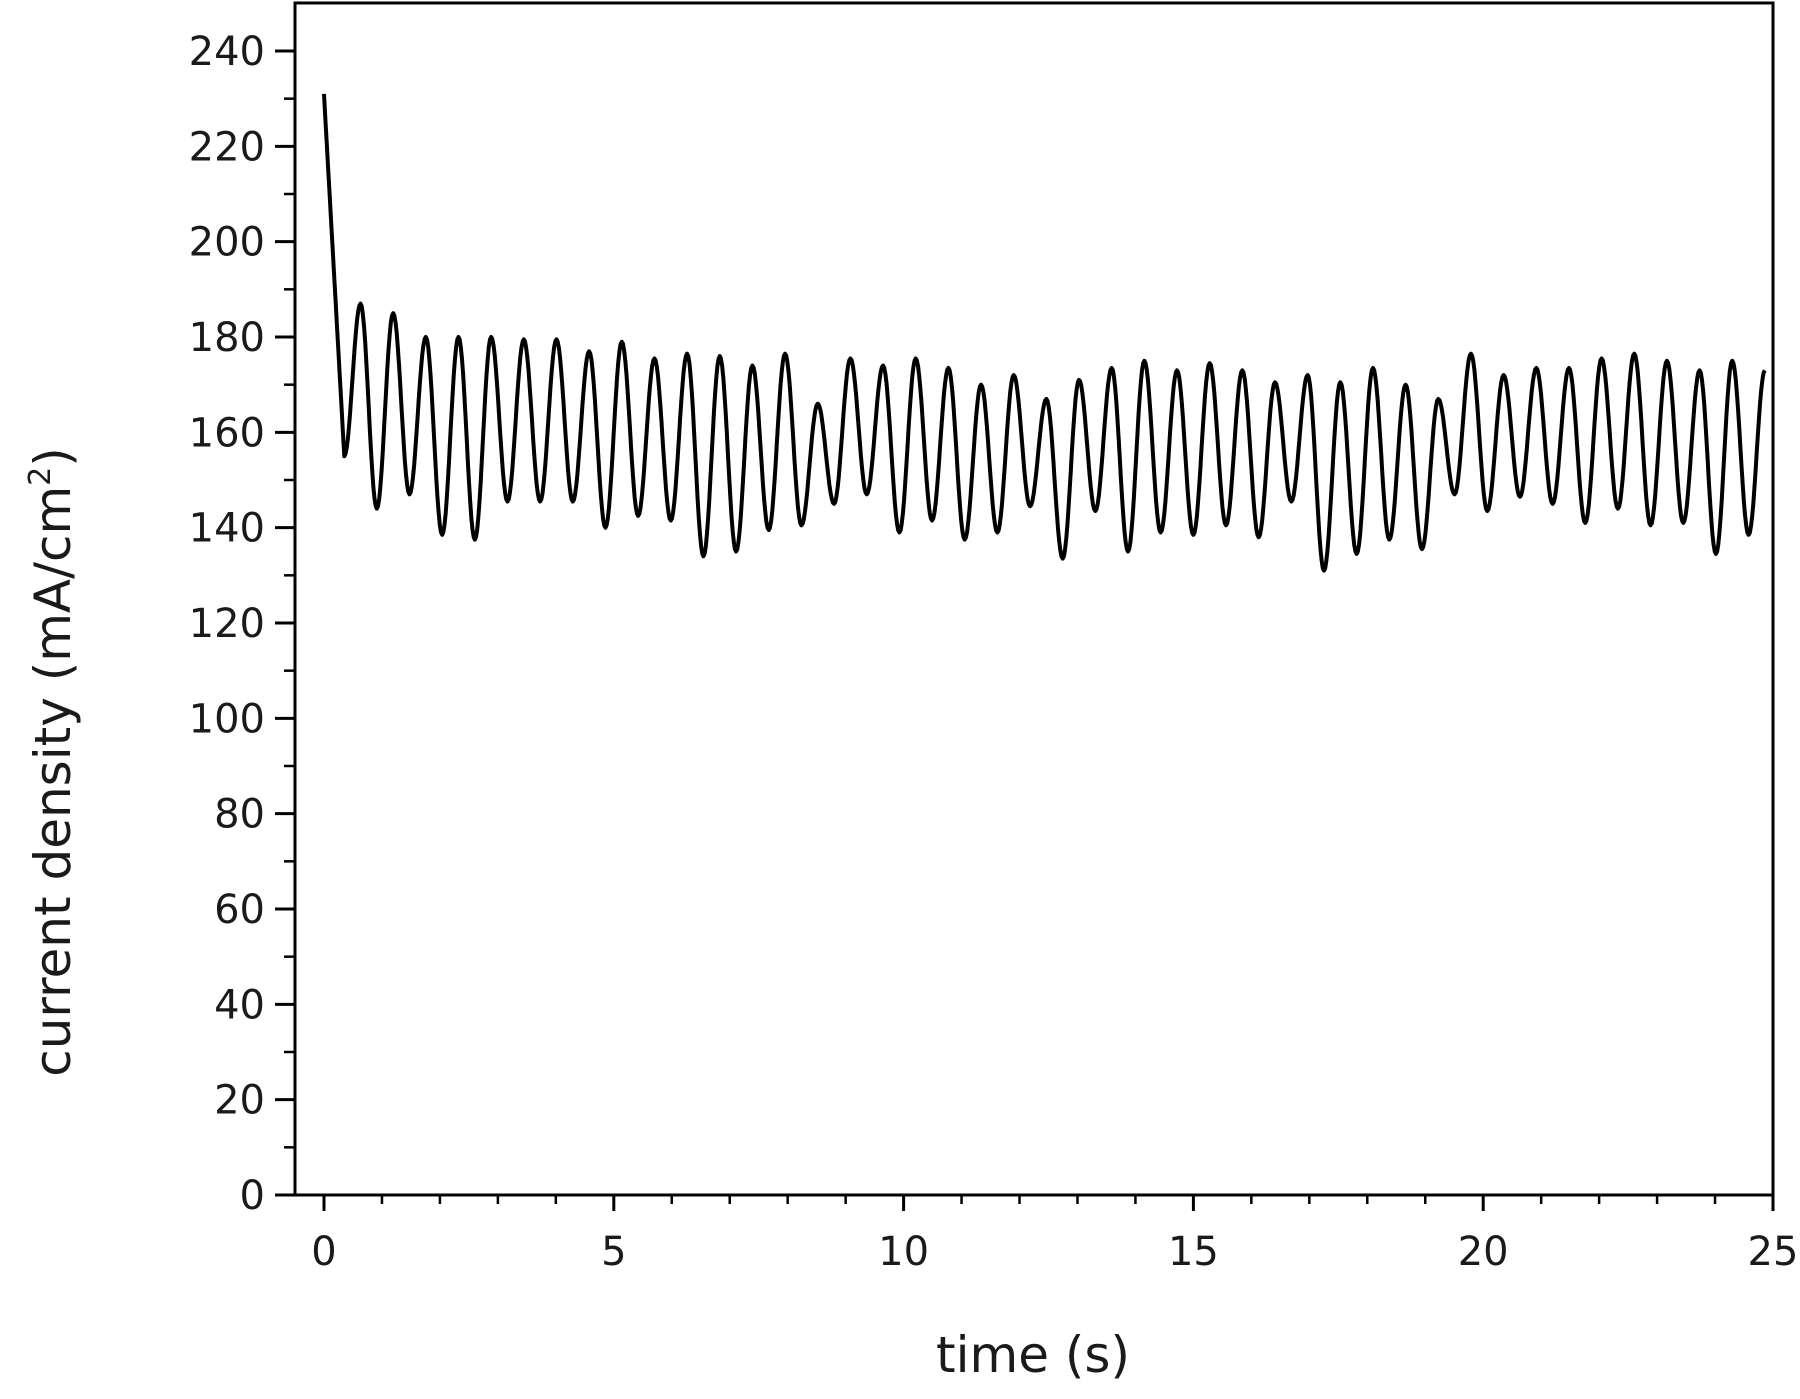 The height and width of the screenshot is (1399, 1800). Describe the element at coordinates (227, 529) in the screenshot. I see `y-tick-label: 140` at that location.